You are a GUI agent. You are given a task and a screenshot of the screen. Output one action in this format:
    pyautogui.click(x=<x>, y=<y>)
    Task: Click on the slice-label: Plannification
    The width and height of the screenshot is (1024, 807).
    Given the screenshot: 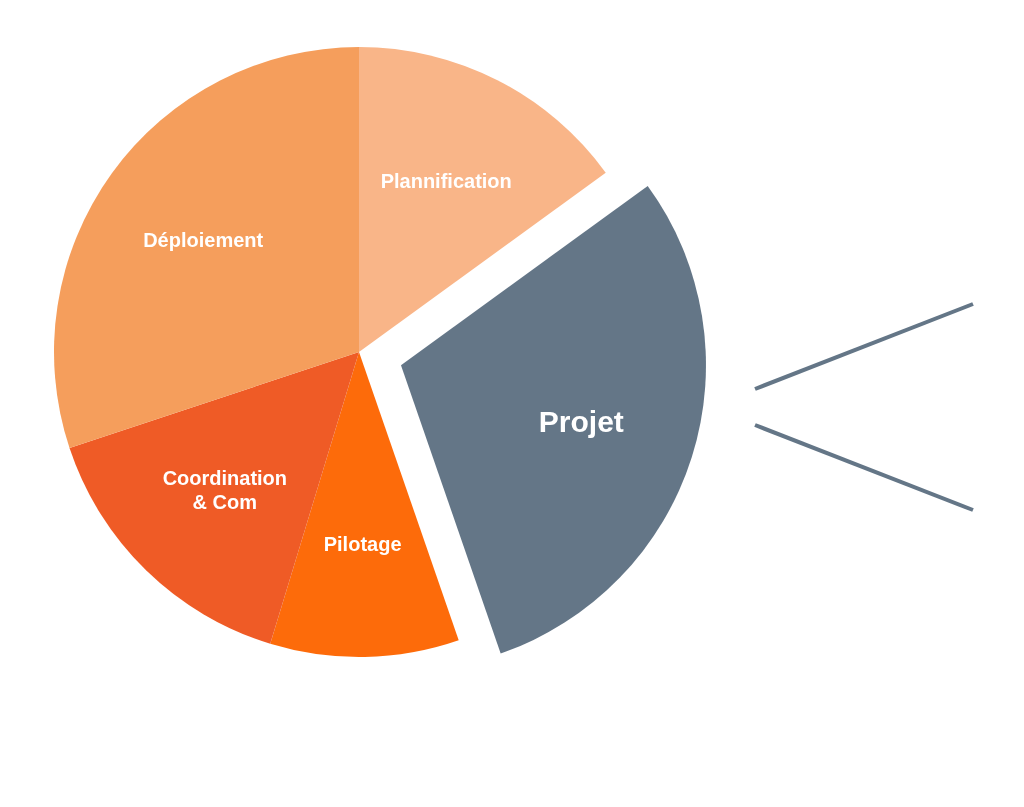 What is the action you would take?
    pyautogui.click(x=446, y=180)
    